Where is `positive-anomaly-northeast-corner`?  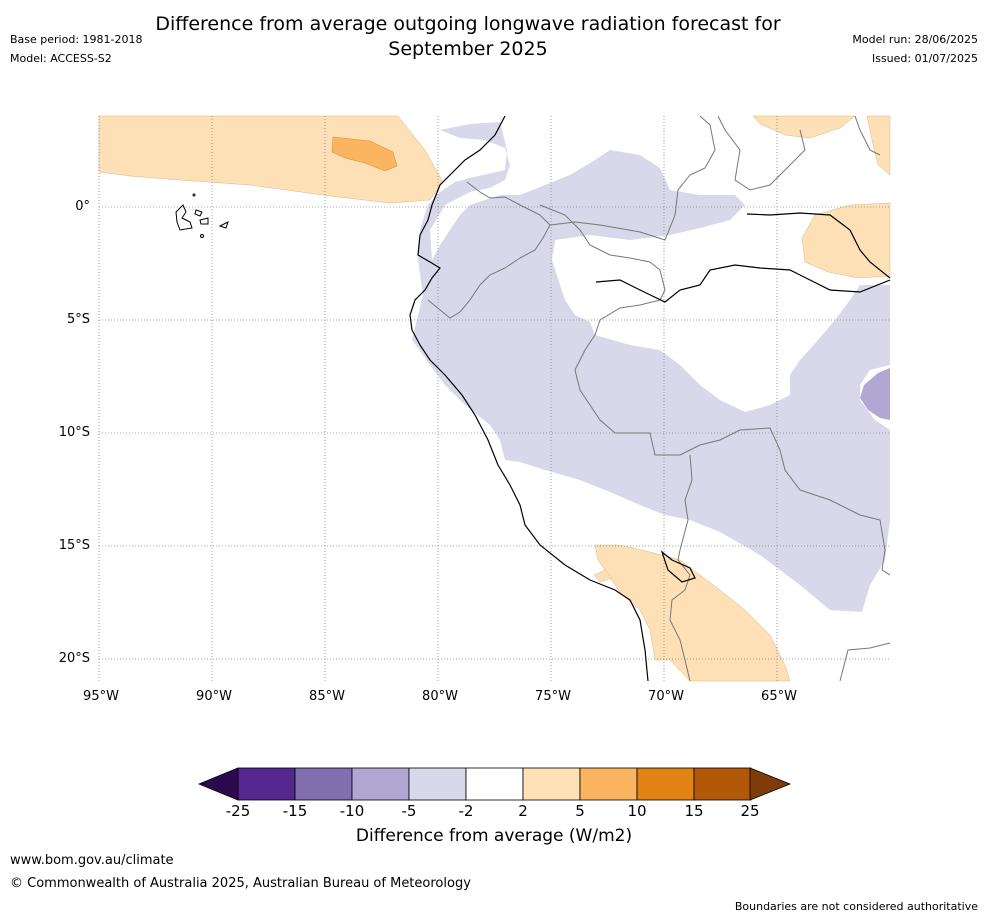
positive-anomaly-northeast-corner is located at coordinates (878, 145).